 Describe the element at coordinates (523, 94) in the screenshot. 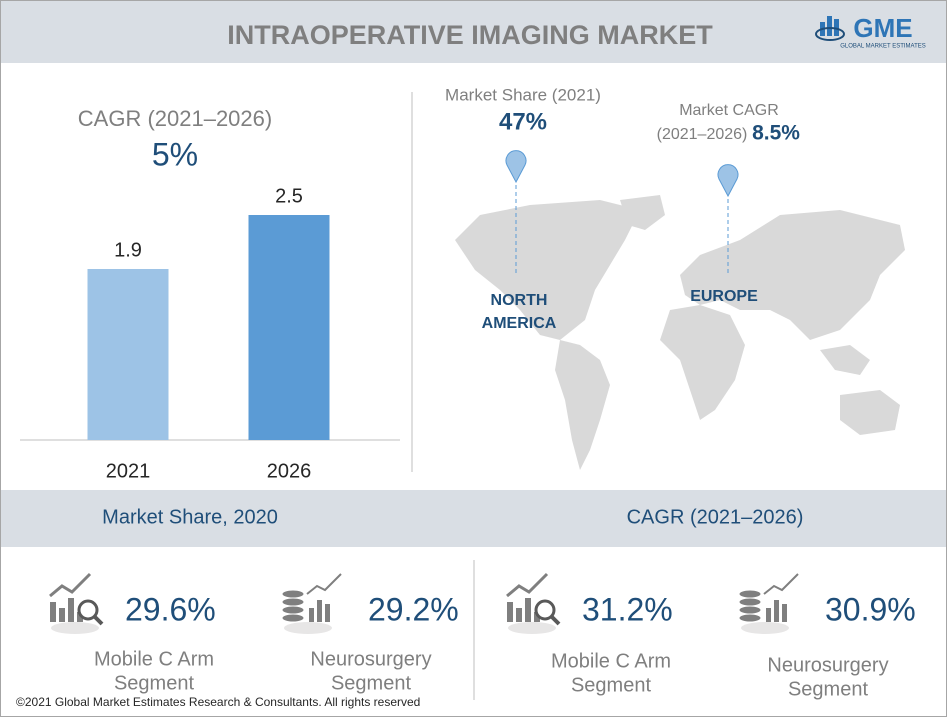

I see `na-label: Market Share (2021)` at that location.